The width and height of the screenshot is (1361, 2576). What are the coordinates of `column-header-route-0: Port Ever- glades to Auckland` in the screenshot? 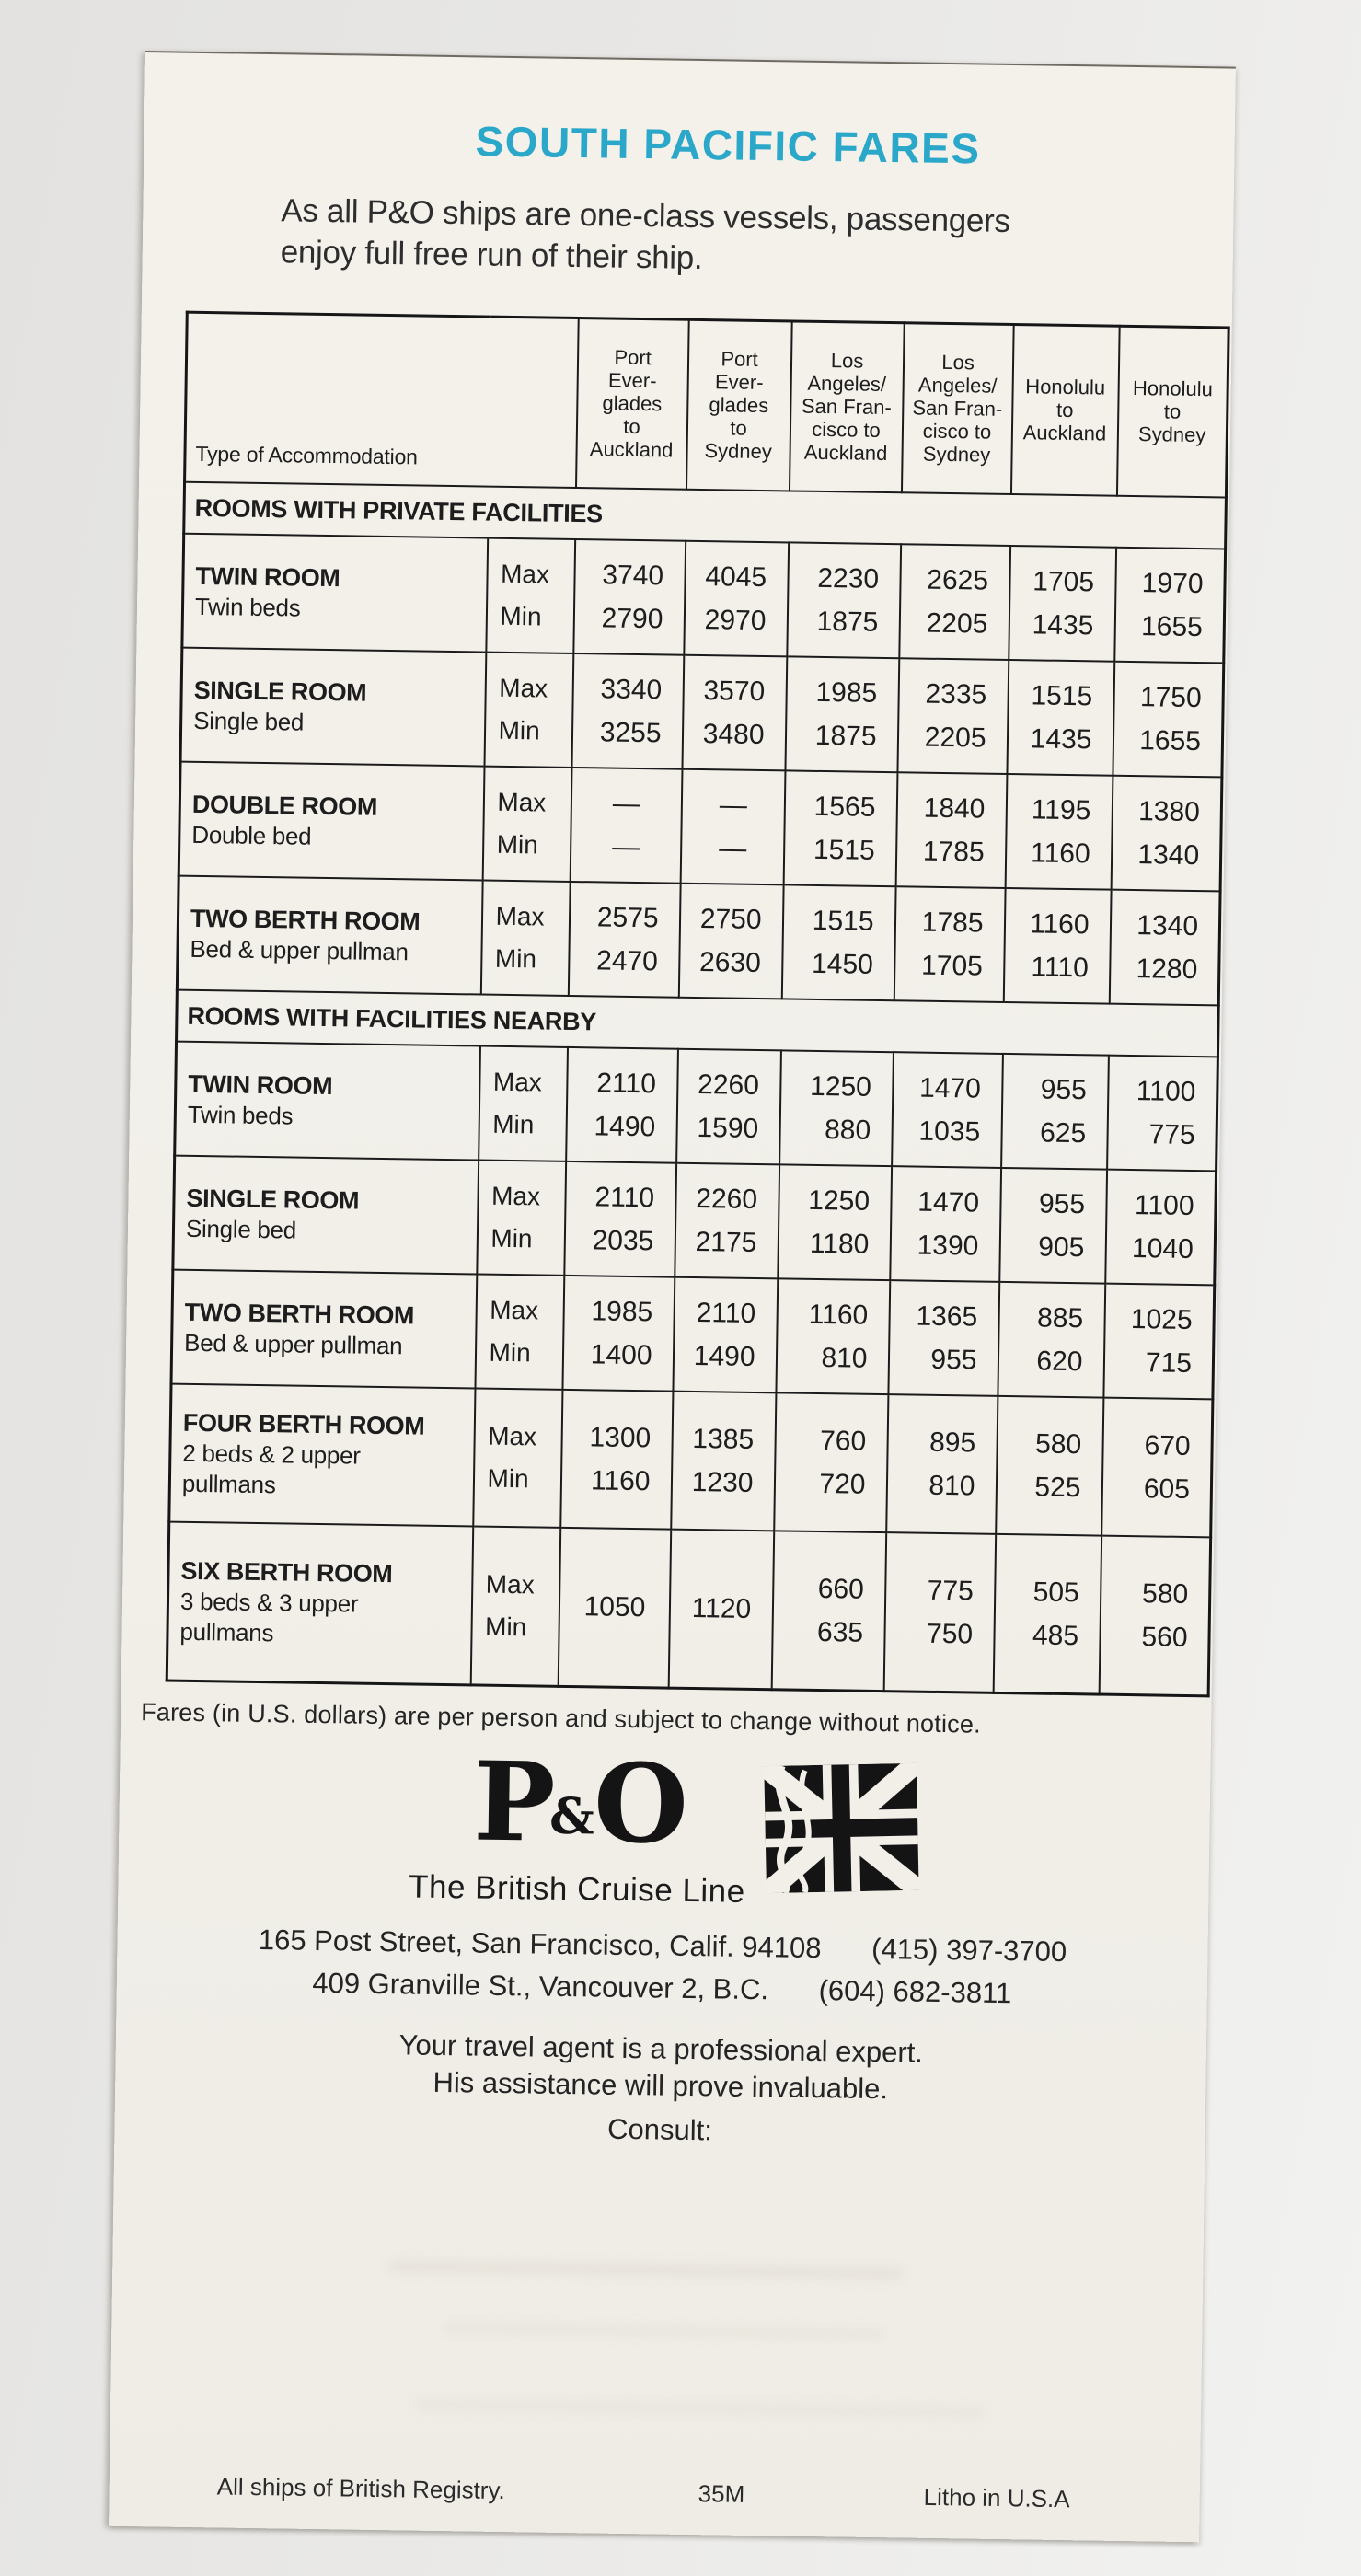 It's located at (632, 404).